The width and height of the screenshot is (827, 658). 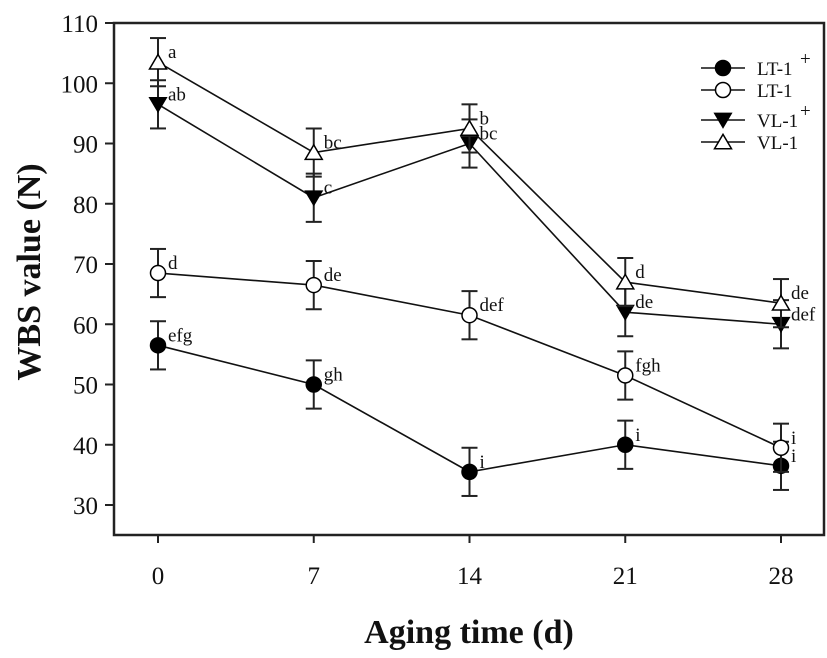 What do you see at coordinates (85, 325) in the screenshot?
I see `y-tick-label: 60` at bounding box center [85, 325].